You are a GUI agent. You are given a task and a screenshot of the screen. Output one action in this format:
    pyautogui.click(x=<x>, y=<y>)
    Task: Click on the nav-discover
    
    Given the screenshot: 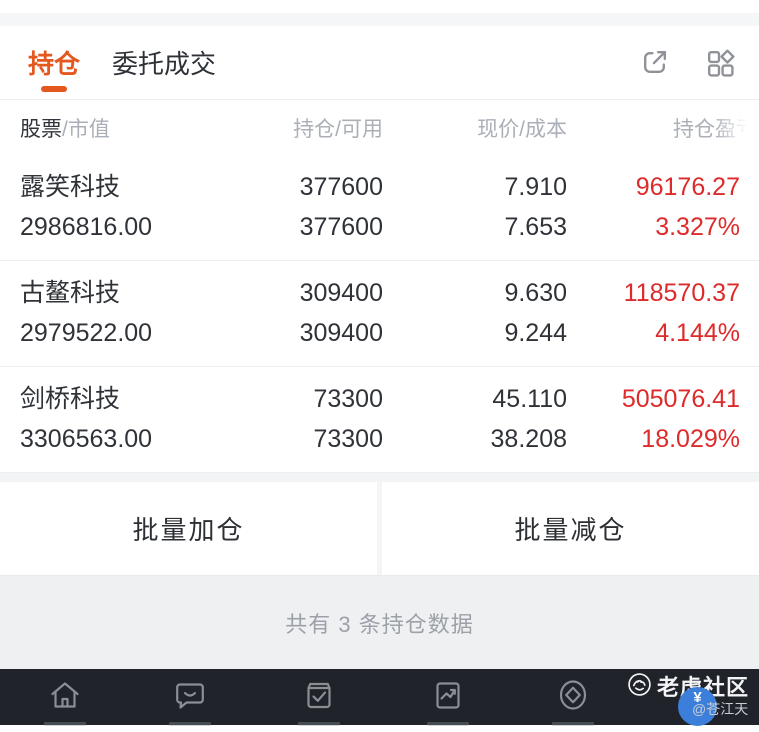 What is the action you would take?
    pyautogui.click(x=573, y=701)
    